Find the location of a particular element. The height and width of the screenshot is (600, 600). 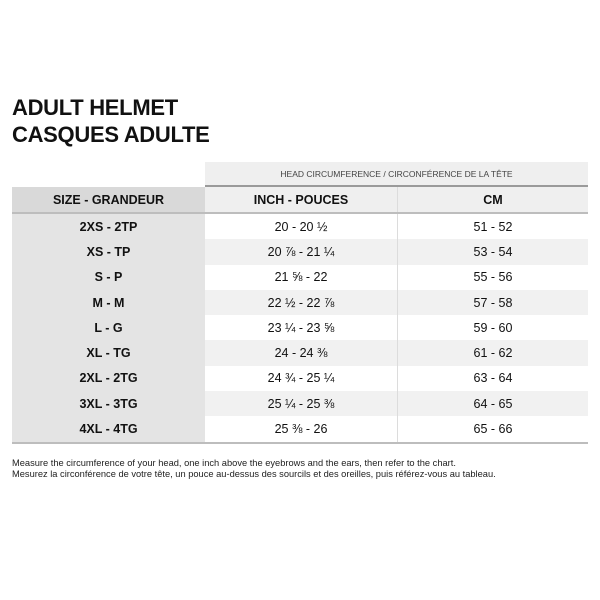

table-row: 2XL - 2TG 24 ¾ - 25 ¼ 63 - 64 is located at coordinates (300, 378).